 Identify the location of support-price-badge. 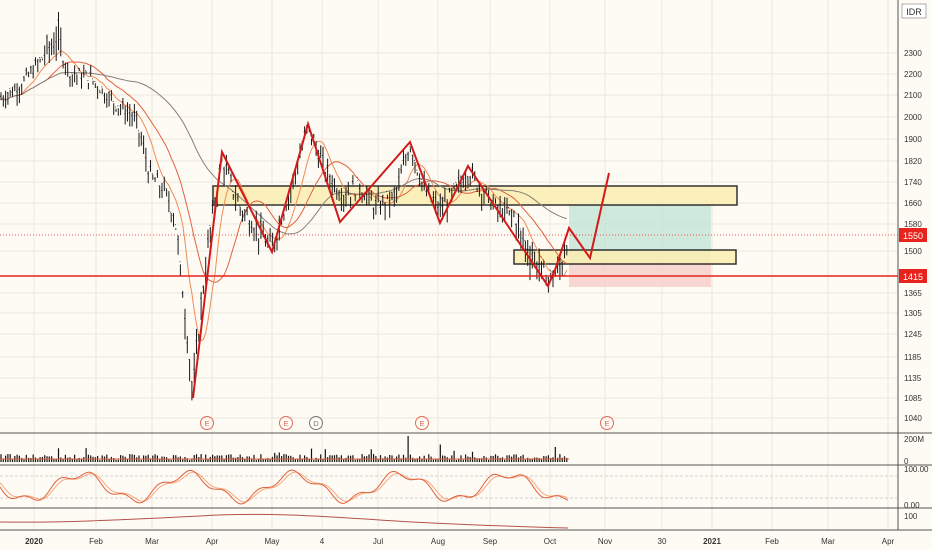
(913, 276).